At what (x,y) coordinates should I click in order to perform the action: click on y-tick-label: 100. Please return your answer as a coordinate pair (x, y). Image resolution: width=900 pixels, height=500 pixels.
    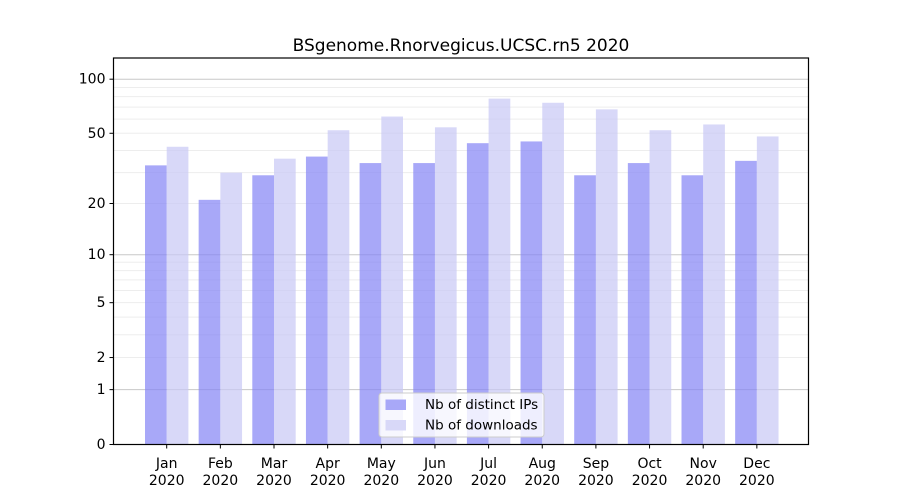
    Looking at the image, I should click on (92, 80).